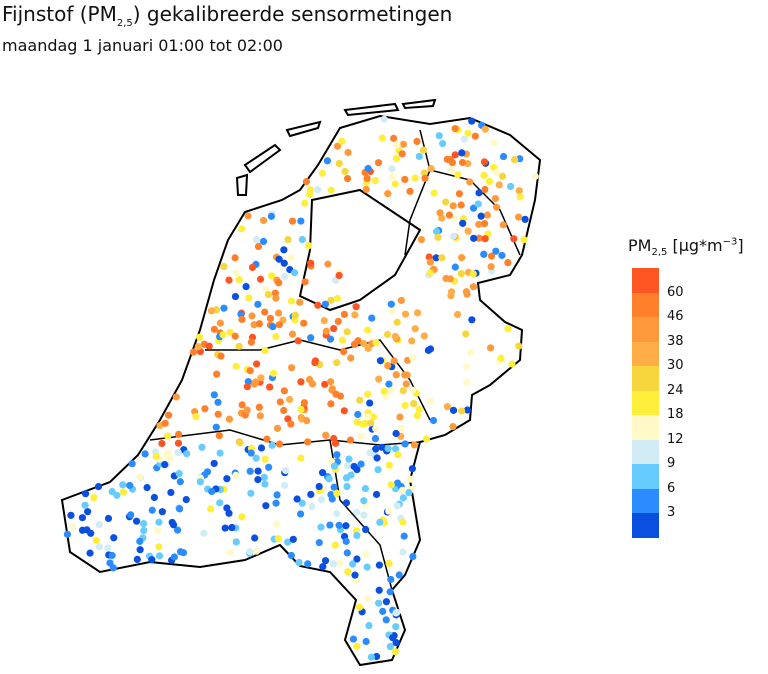 The height and width of the screenshot is (674, 768). What do you see at coordinates (675, 341) in the screenshot?
I see `colorbar-tick-label: 38` at bounding box center [675, 341].